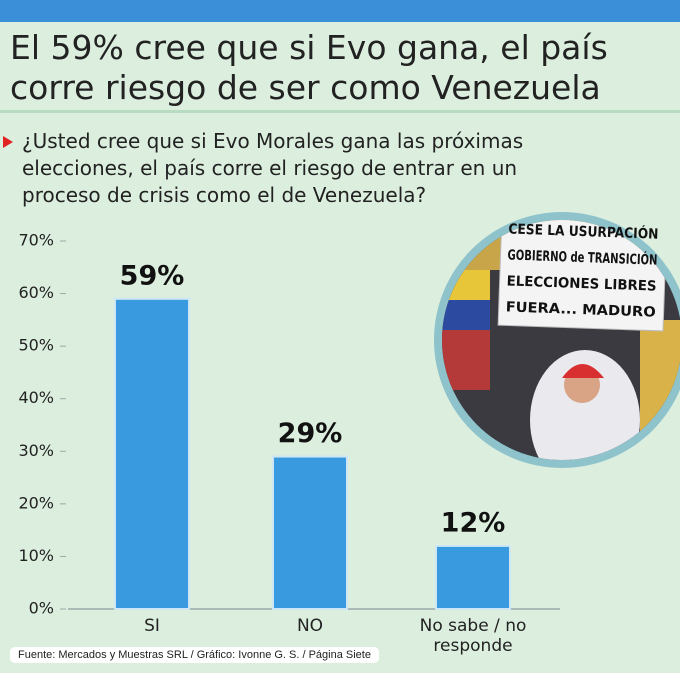 This screenshot has height=673, width=680. I want to click on value-label: 12%, so click(473, 522).